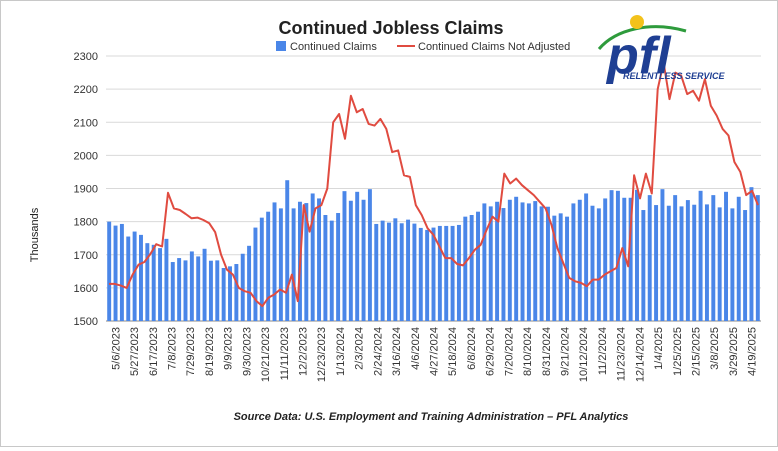 The width and height of the screenshot is (778, 451). Describe the element at coordinates (281, 46) in the screenshot. I see `legend-swatch-continued-claims` at that location.